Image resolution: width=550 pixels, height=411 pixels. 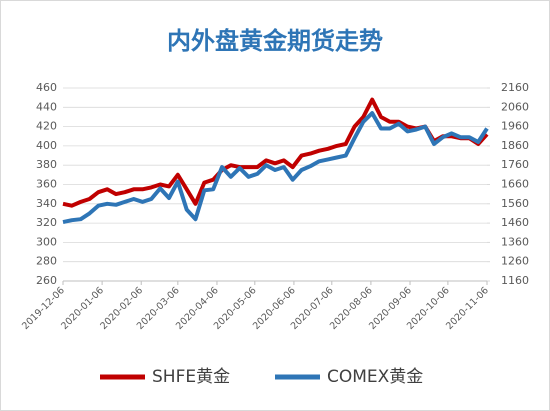 I want to click on y-tick-label: 460, so click(x=46, y=87).